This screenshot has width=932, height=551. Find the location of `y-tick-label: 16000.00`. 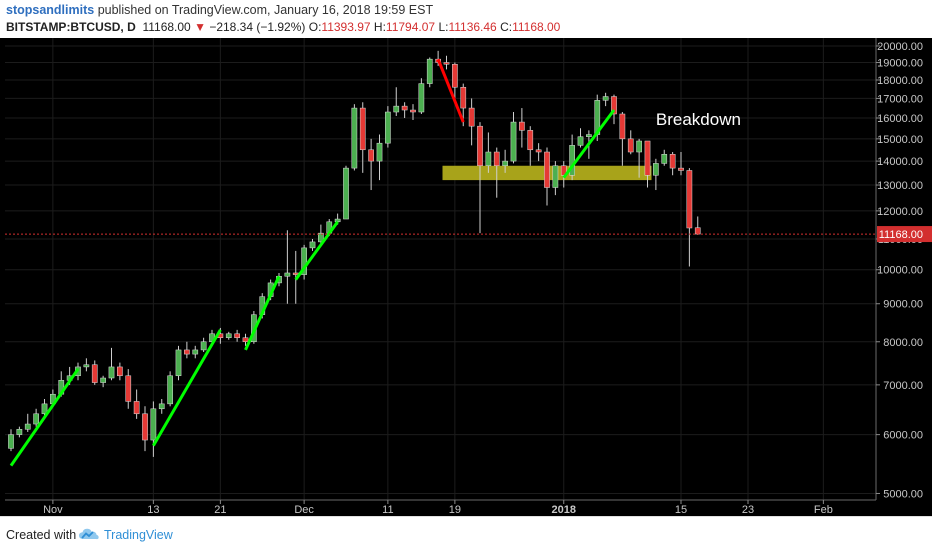

y-tick-label: 16000.00 is located at coordinates (900, 119).